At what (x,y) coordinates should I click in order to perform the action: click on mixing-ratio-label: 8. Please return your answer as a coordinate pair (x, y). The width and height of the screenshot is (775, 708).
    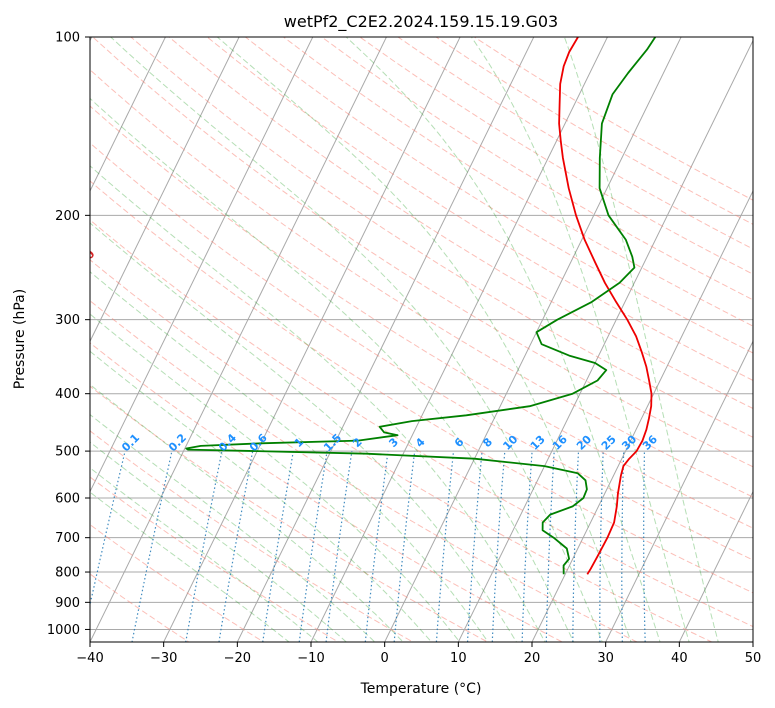
    Looking at the image, I should click on (487, 442).